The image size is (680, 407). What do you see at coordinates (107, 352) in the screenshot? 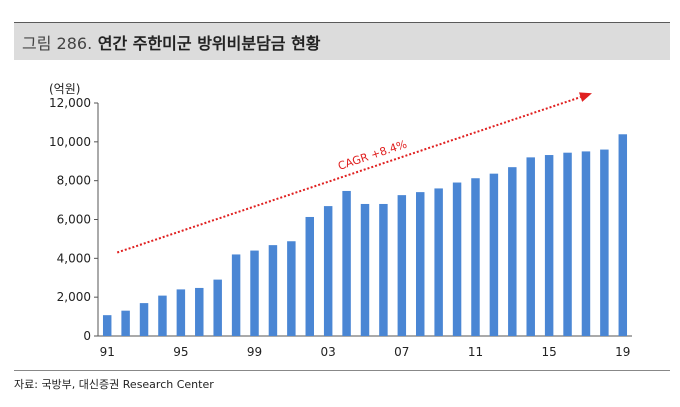
I see `x-tick-label: 91` at bounding box center [107, 352].